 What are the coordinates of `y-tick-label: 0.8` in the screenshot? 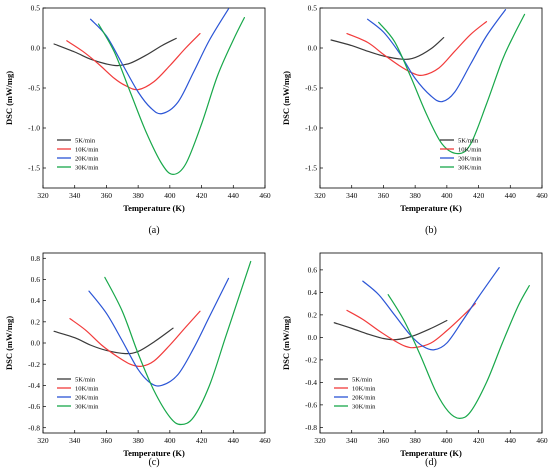 It's located at (36, 258).